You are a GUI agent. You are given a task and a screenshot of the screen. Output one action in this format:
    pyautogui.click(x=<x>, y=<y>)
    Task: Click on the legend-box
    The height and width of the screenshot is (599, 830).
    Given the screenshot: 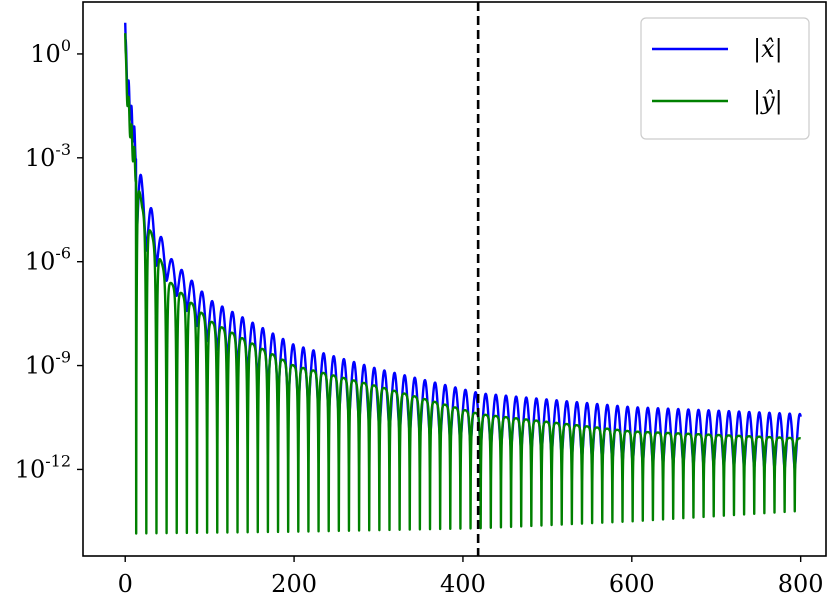 What is the action you would take?
    pyautogui.click(x=725, y=78)
    